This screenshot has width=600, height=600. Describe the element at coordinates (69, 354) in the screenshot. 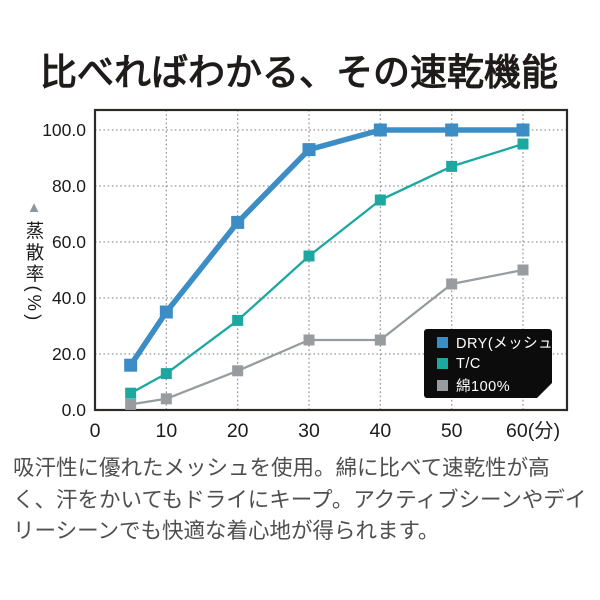

I see `y-tick-label: 20.0` at that location.